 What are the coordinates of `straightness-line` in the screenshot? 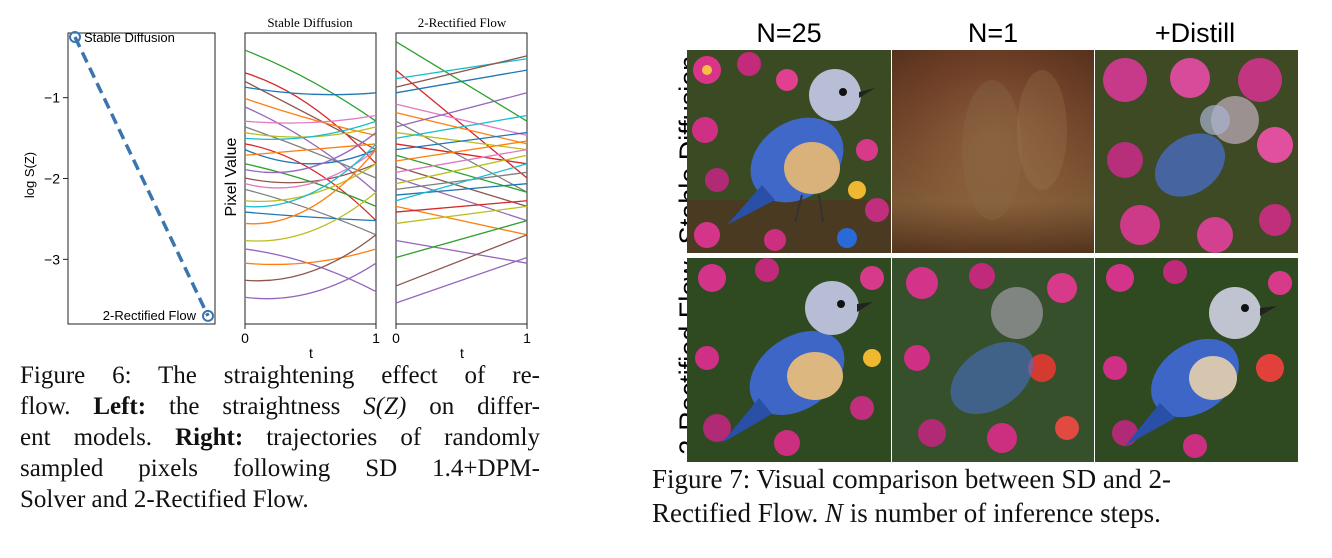 It's located at (141, 176).